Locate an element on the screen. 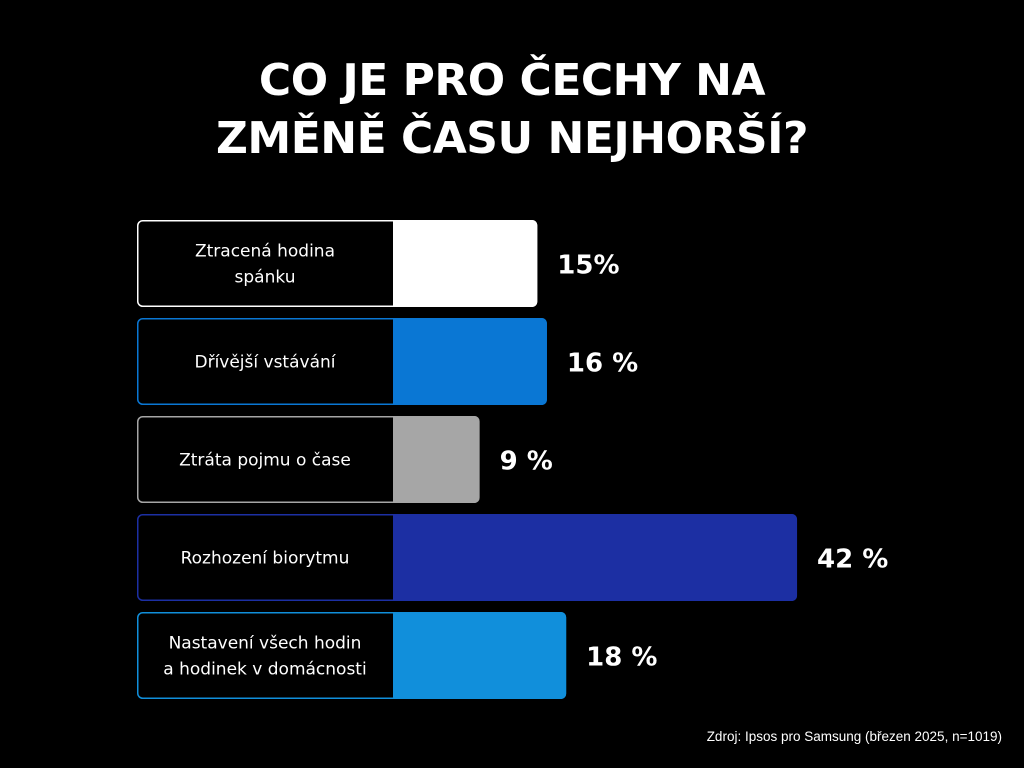 The image size is (1024, 768). chart-title-line-1: CO JE PRO ČECHY NA is located at coordinates (512, 80).